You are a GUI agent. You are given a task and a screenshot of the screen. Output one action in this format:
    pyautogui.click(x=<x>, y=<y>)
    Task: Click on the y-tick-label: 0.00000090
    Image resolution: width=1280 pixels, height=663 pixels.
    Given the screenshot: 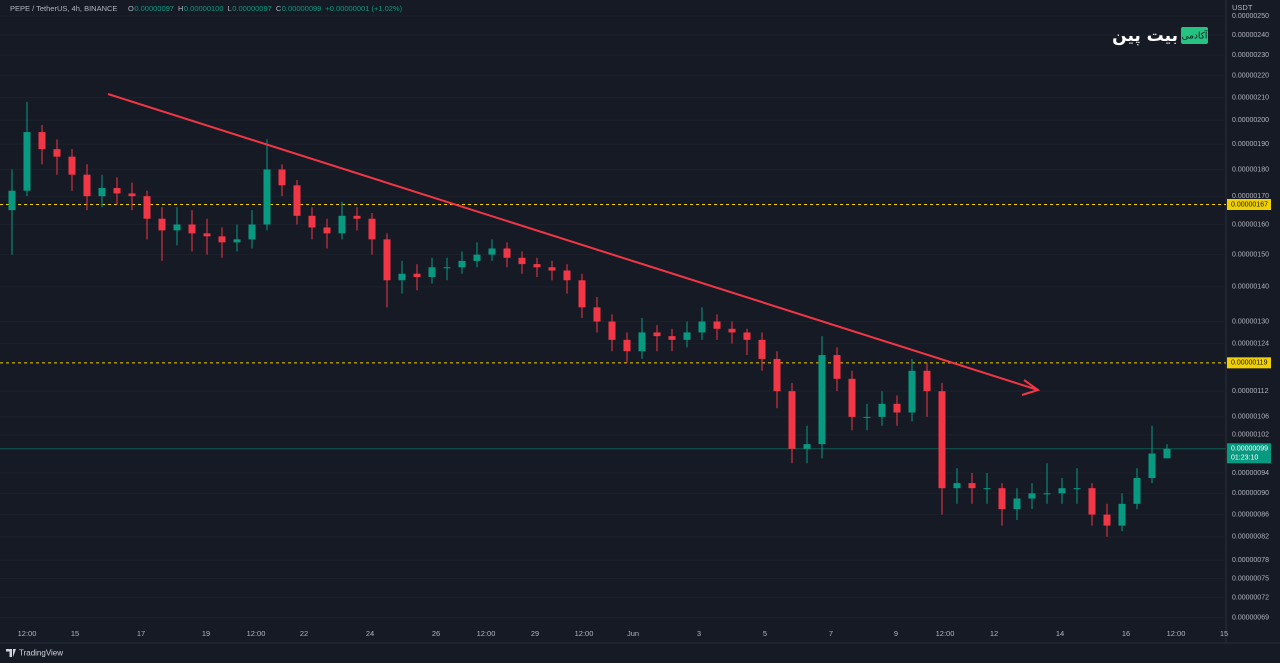 What is the action you would take?
    pyautogui.click(x=1250, y=493)
    